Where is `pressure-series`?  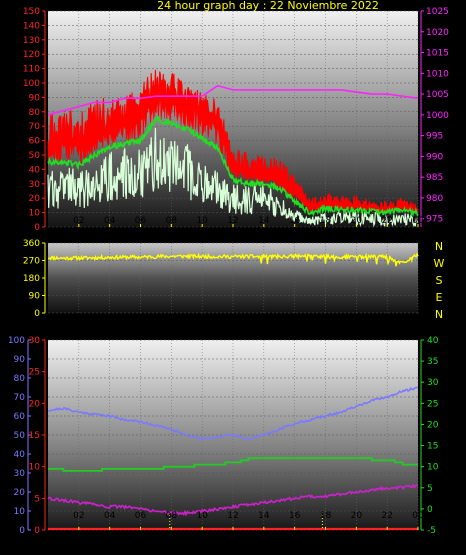
pressure-series is located at coordinates (233, 100).